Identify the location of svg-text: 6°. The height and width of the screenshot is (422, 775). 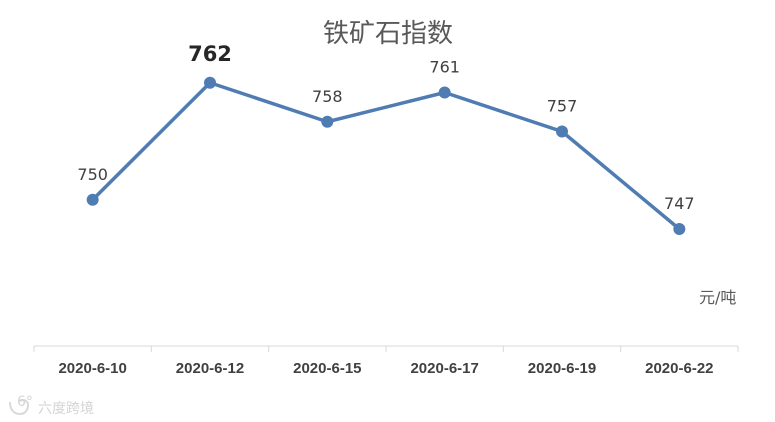
(25, 402).